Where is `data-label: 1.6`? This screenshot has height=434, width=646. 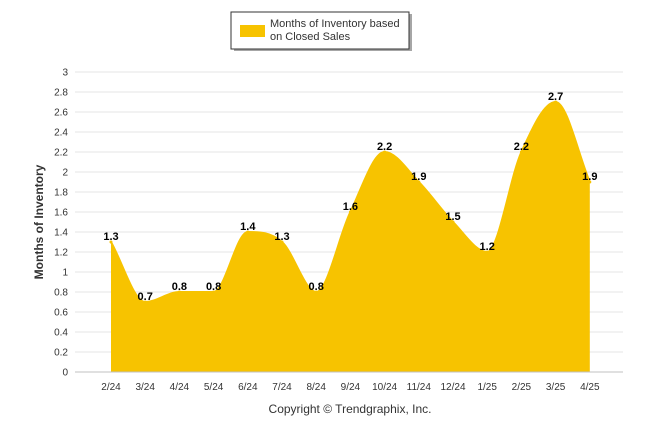
data-label: 1.6 is located at coordinates (350, 207).